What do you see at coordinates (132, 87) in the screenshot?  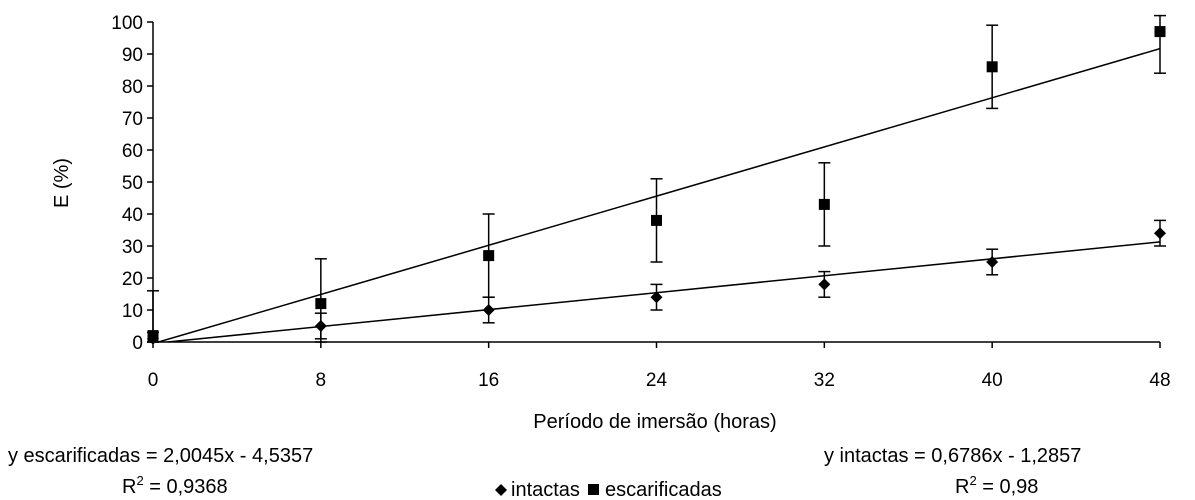 I see `y-tick-label-80: 80` at bounding box center [132, 87].